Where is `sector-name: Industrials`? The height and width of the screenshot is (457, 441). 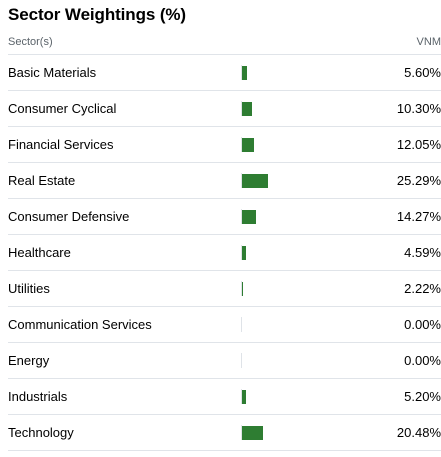
sector-name: Industrials is located at coordinates (38, 396).